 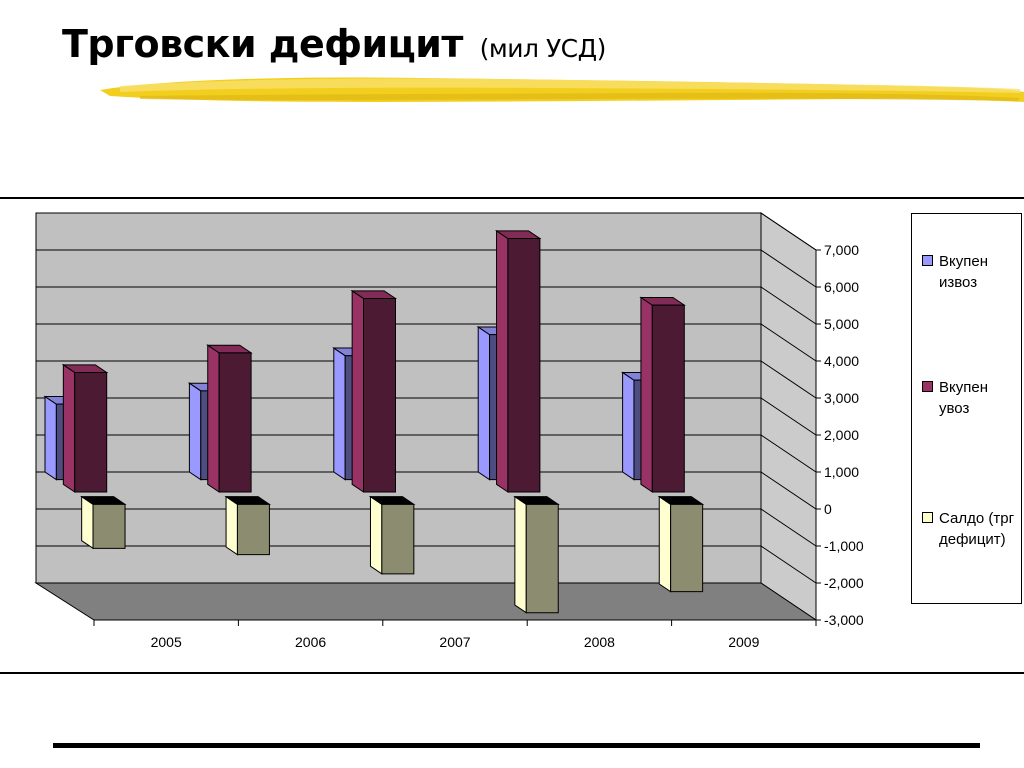 I want to click on bar-balance-2005-side, so click(x=87, y=522).